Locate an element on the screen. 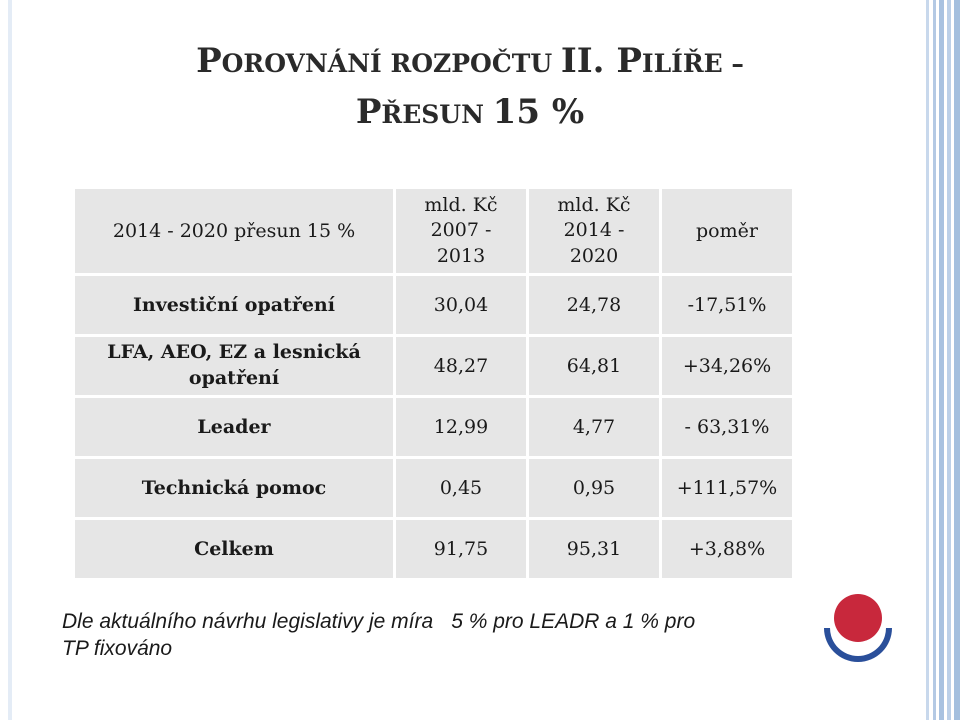 This screenshot has width=960, height=720. row-label-line: opatření is located at coordinates (234, 378).